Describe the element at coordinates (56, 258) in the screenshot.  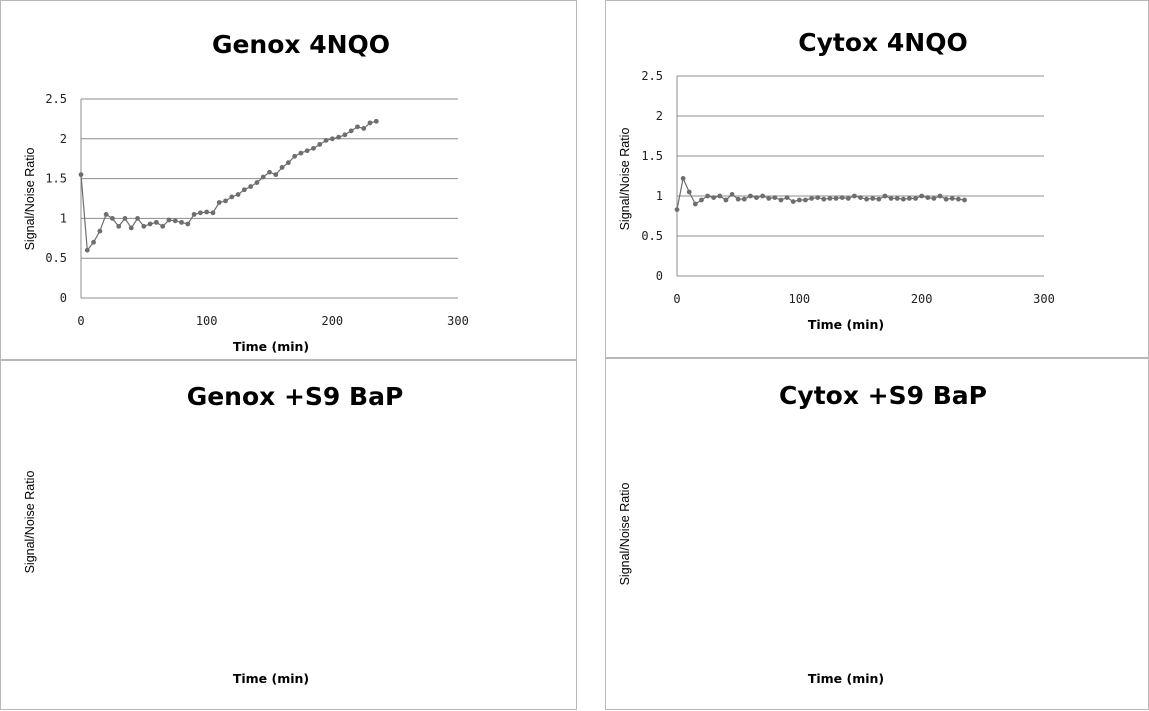
I see `y-tick-label: 0.5` at that location.